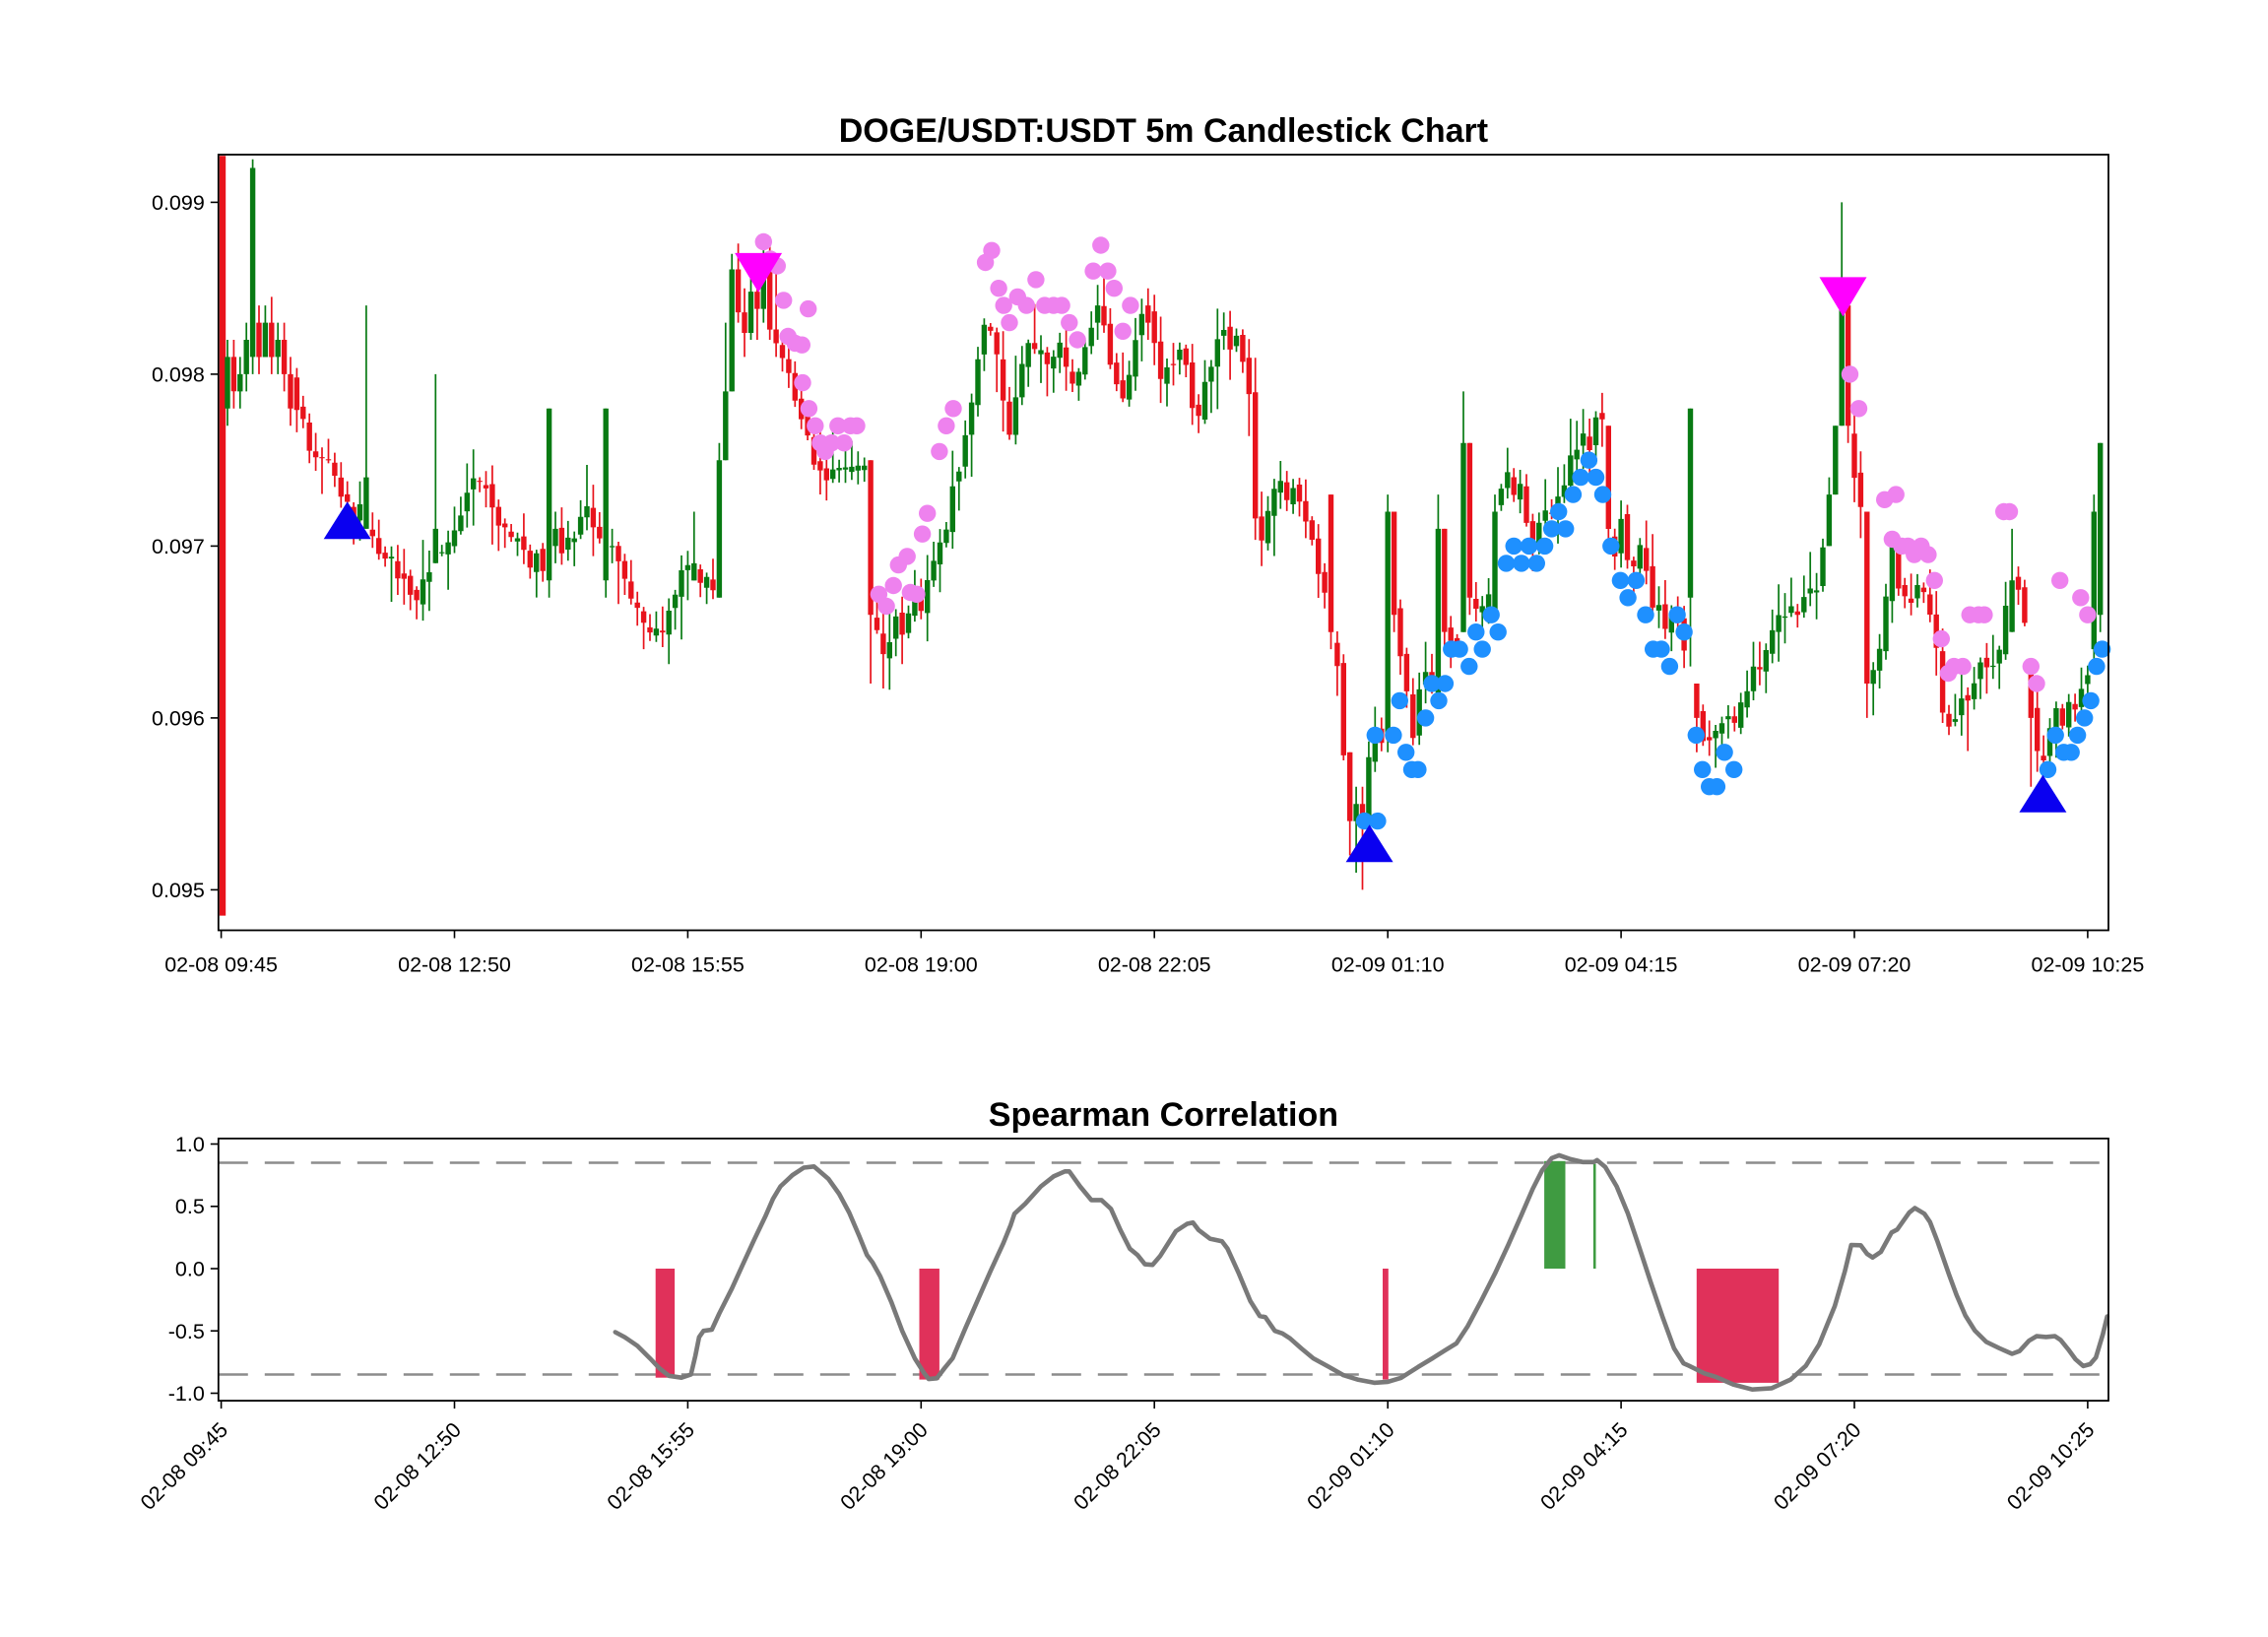 This screenshot has width=2268, height=1637. What do you see at coordinates (1388, 965) in the screenshot?
I see `svg-text: 02-09 01:10` at bounding box center [1388, 965].